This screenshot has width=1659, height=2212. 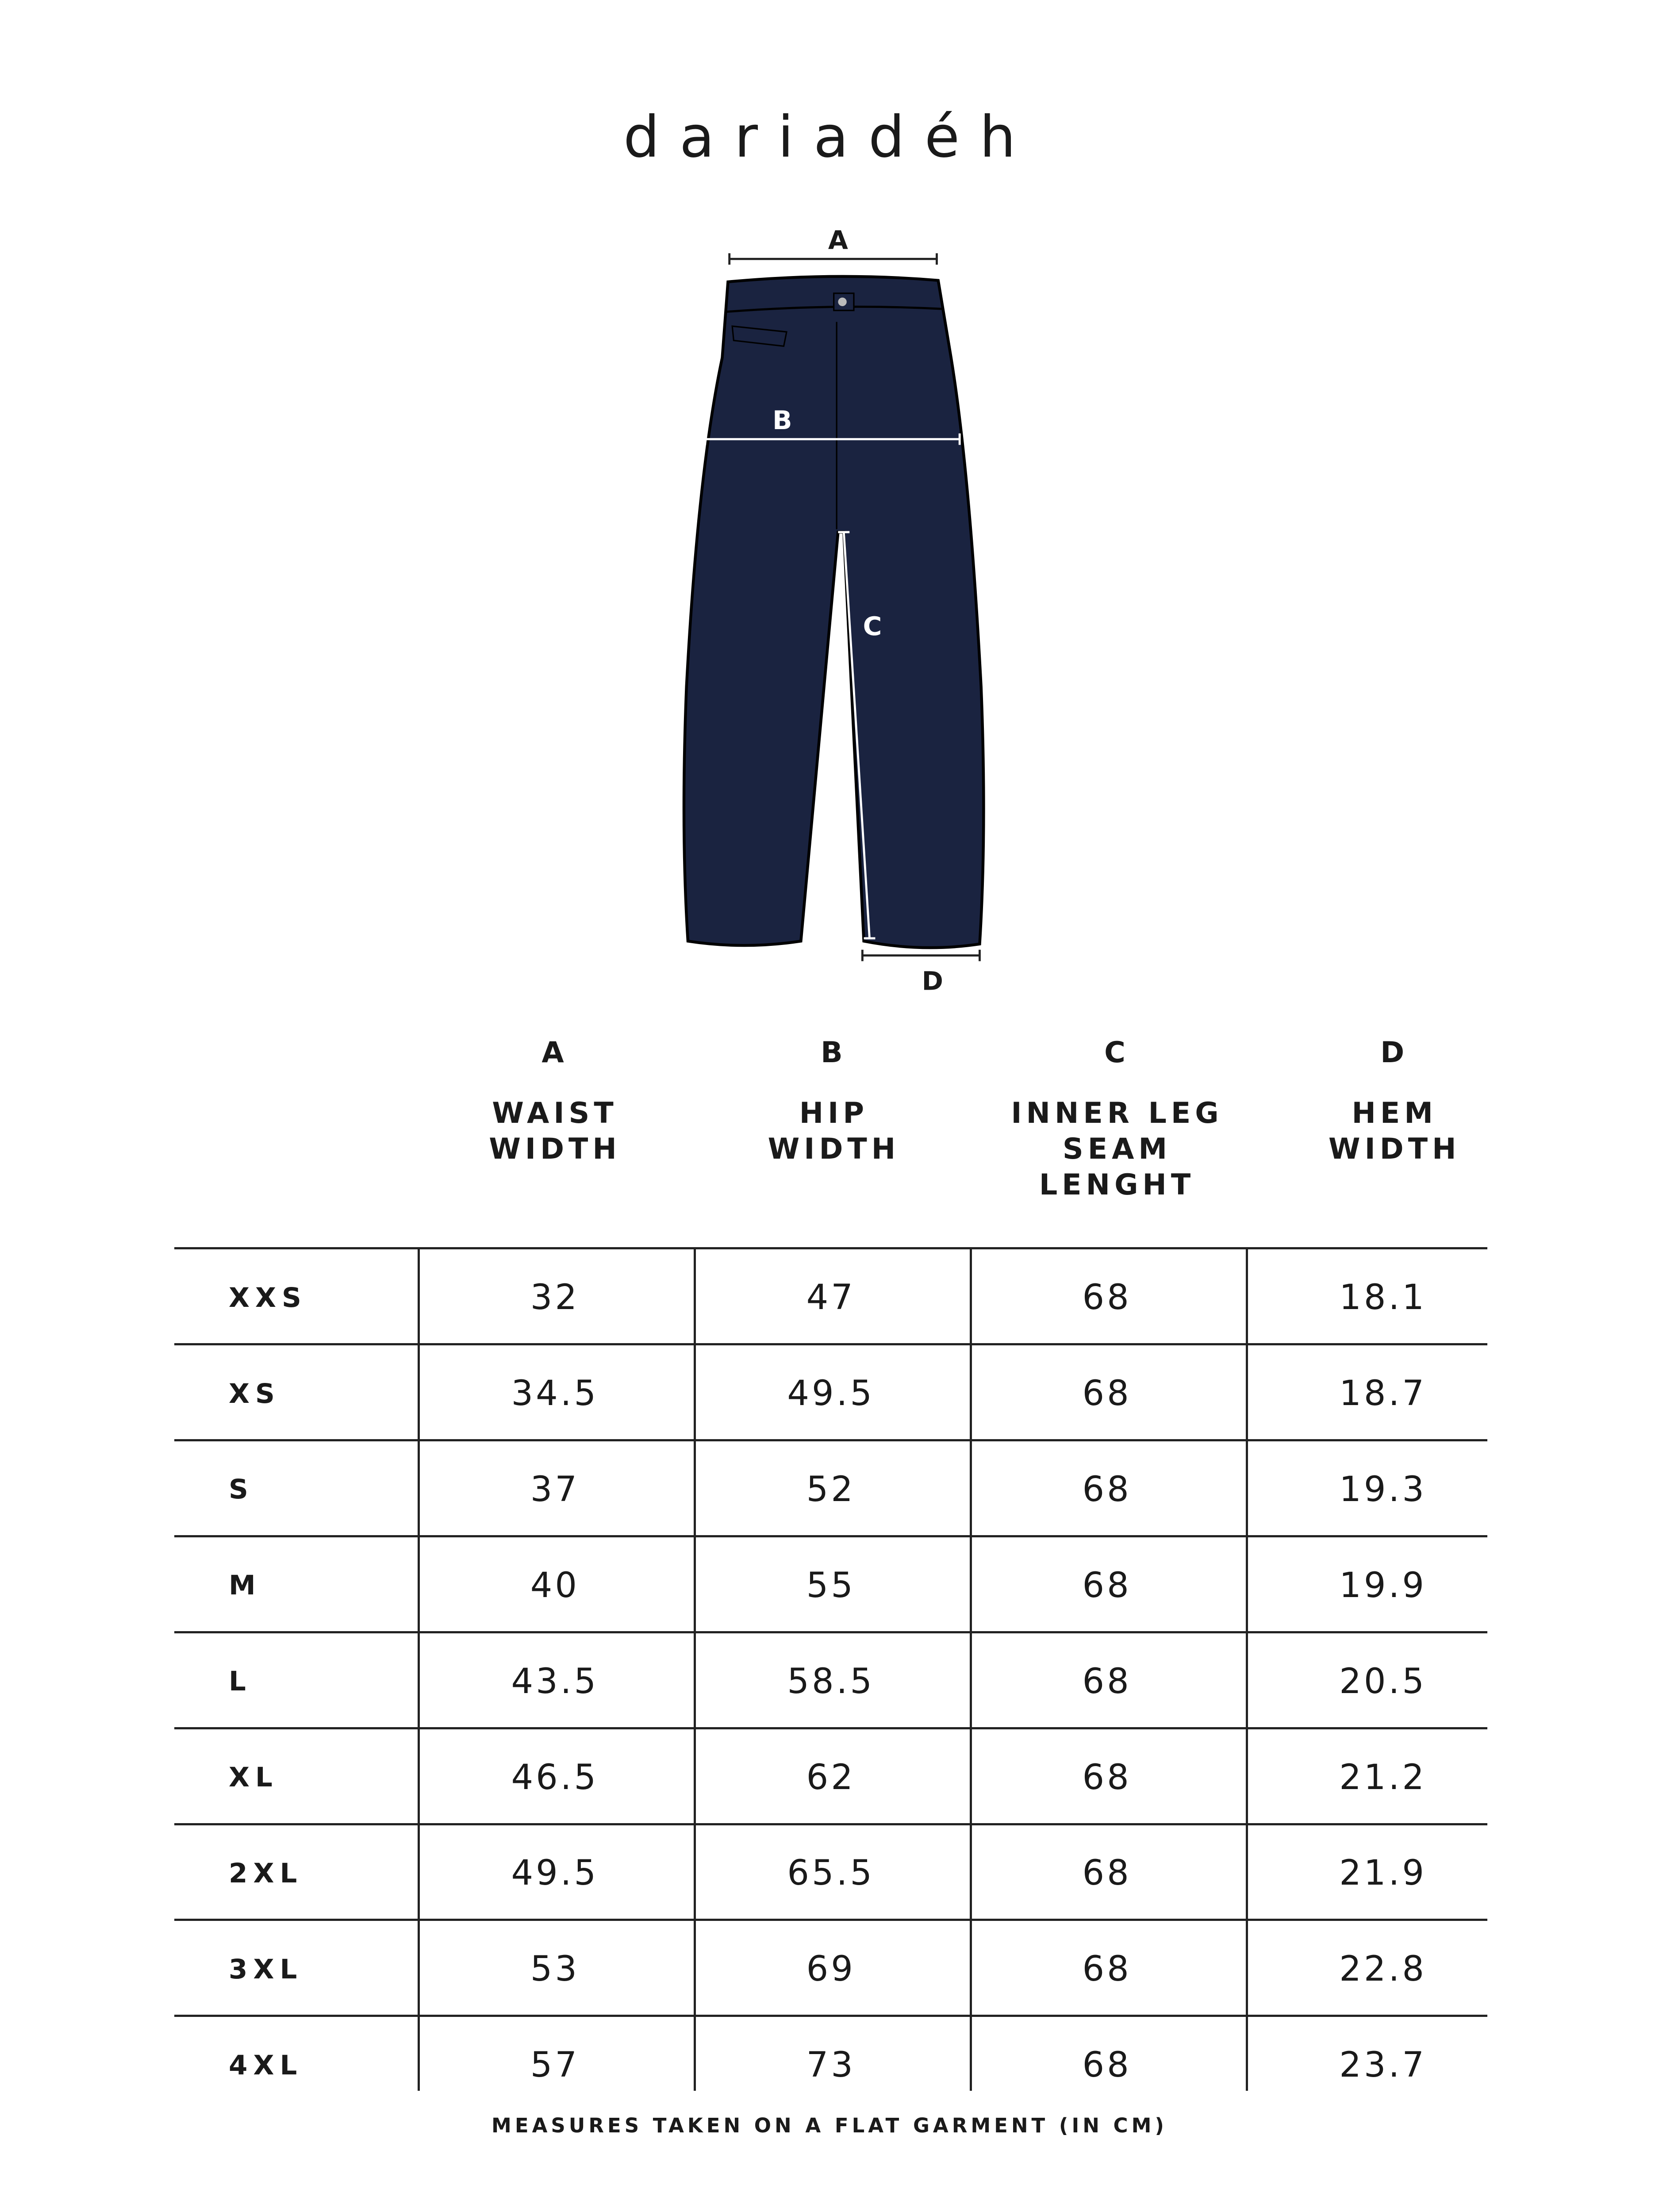 I want to click on size-label: M, so click(x=245, y=1586).